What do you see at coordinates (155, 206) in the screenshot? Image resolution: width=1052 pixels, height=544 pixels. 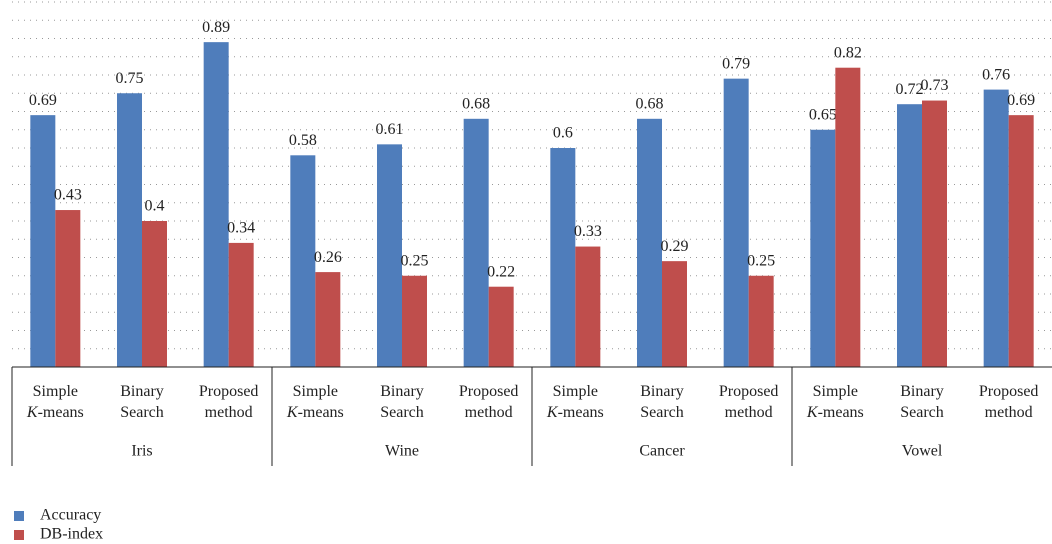 I see `value-label: 0.4` at bounding box center [155, 206].